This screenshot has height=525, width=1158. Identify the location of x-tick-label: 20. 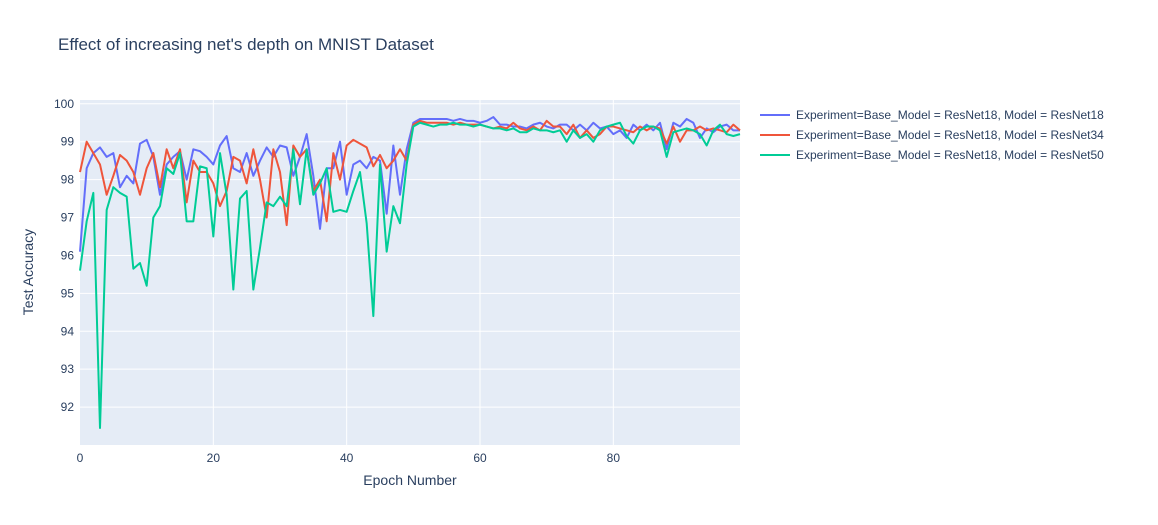
(214, 458).